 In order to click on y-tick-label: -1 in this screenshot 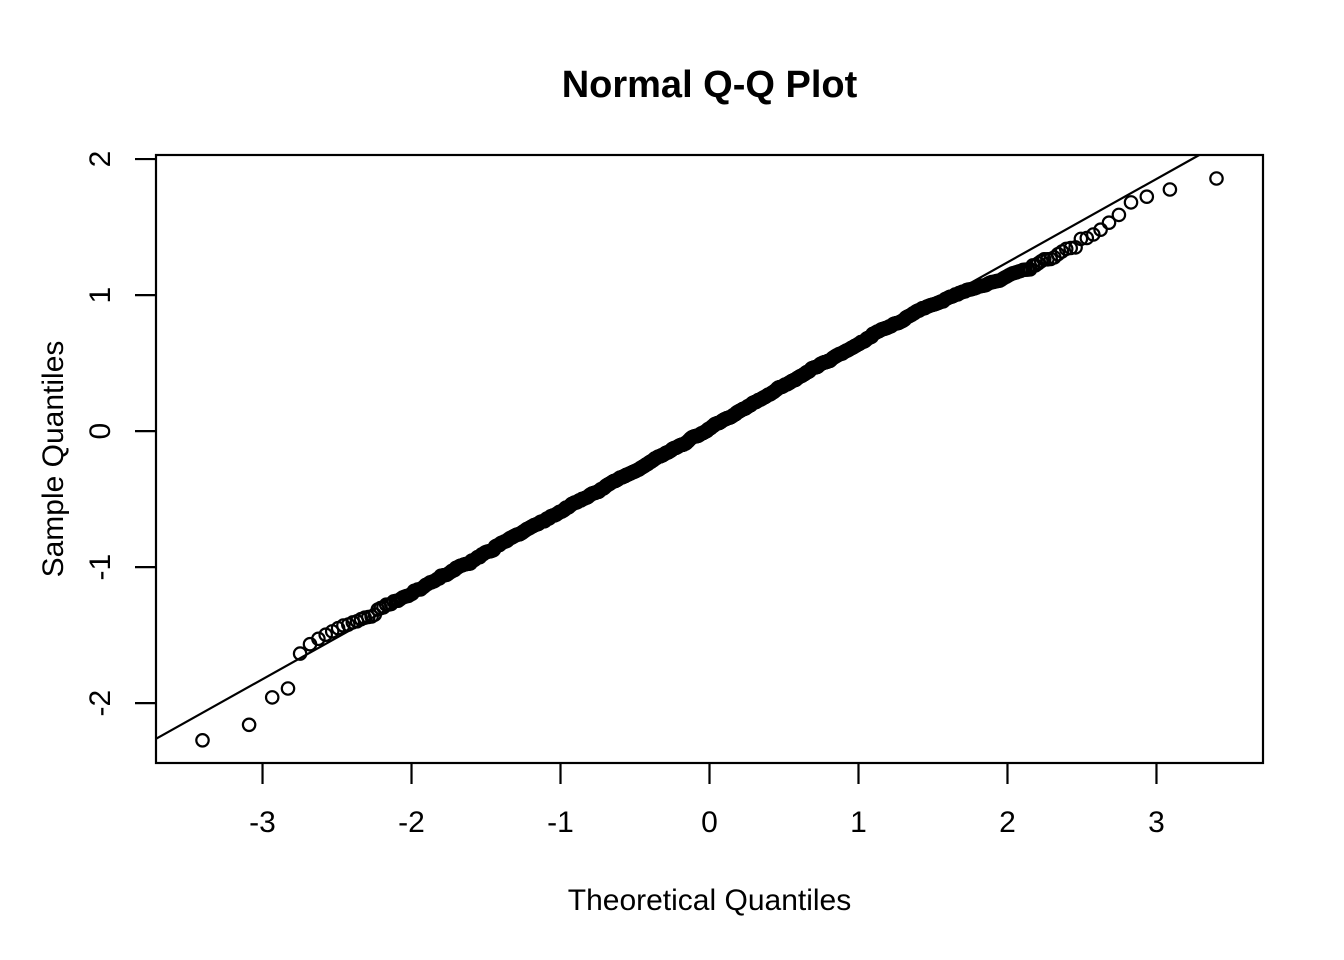, I will do `click(100, 567)`.